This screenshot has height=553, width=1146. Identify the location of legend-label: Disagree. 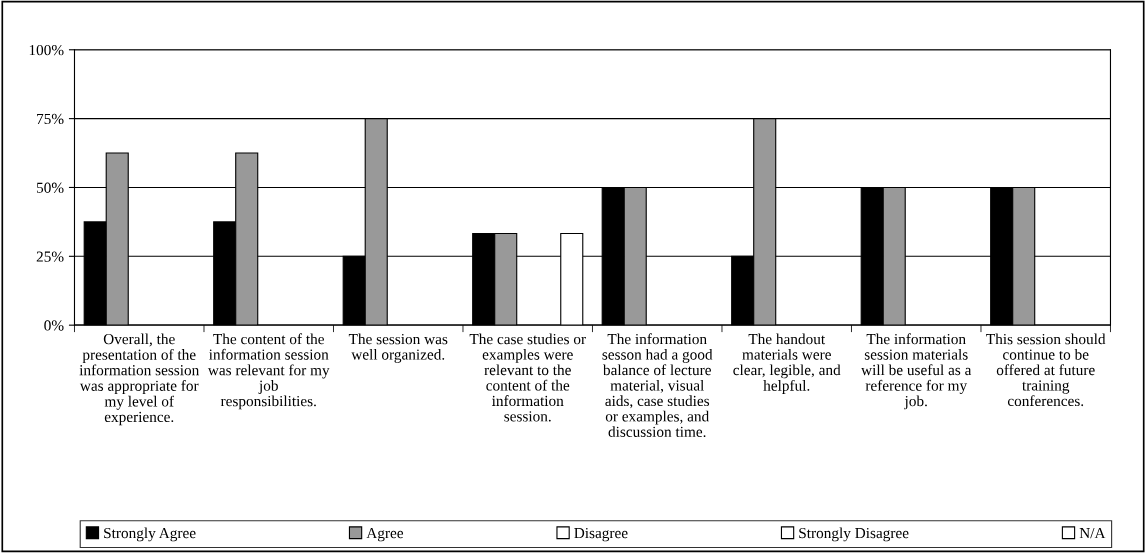
(601, 534).